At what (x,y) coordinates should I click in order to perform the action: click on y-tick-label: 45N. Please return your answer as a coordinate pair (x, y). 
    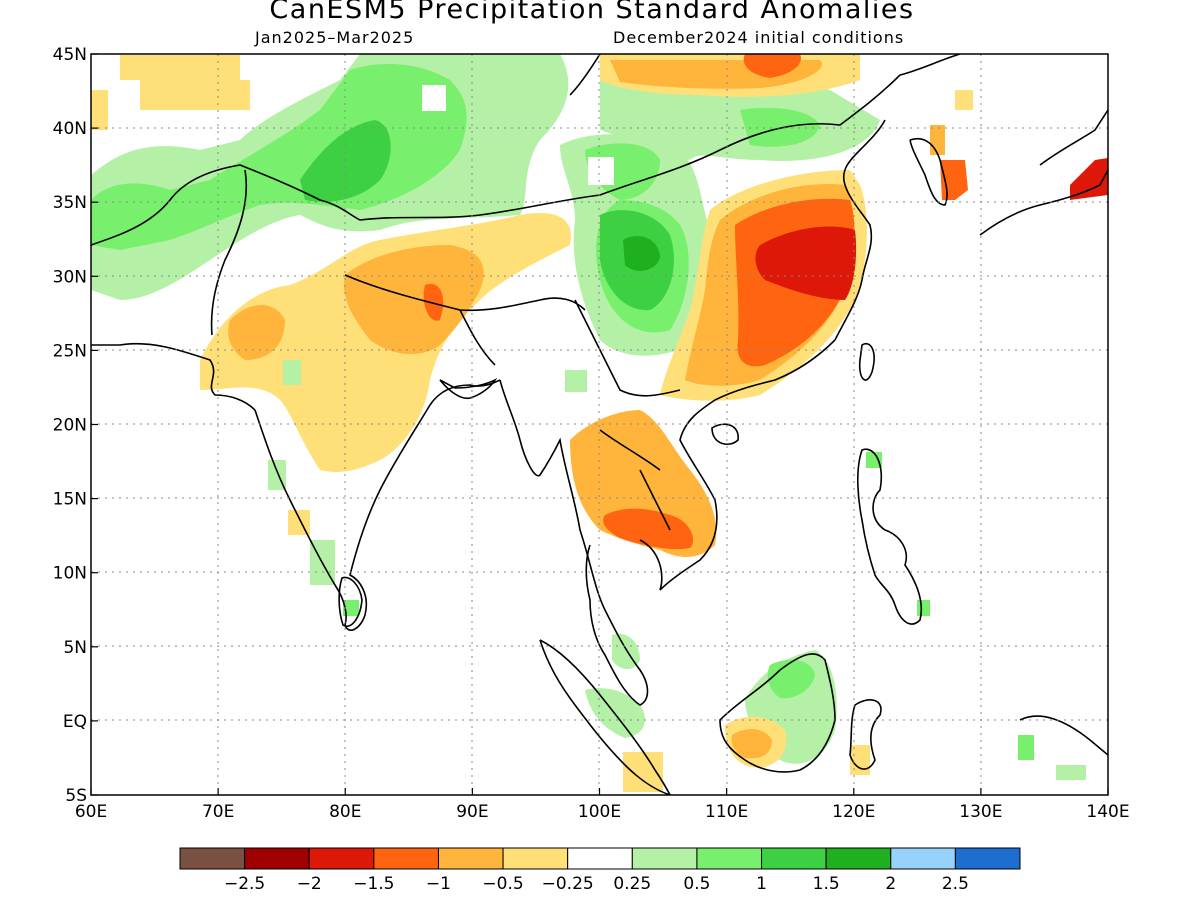
    Looking at the image, I should click on (70, 55).